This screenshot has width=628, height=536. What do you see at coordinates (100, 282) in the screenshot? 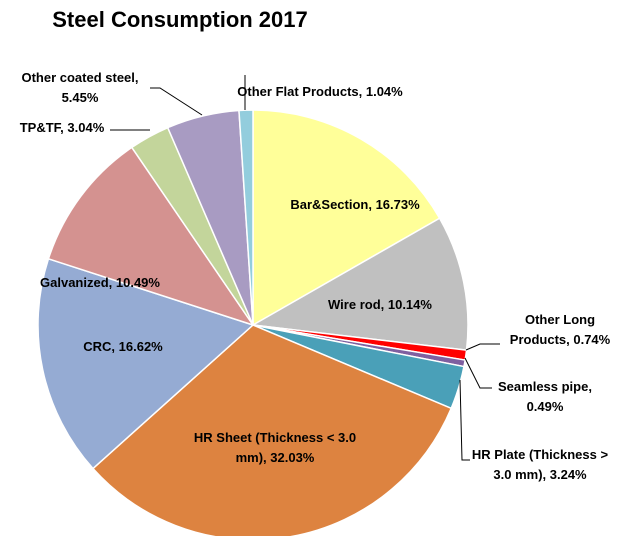
I see `data-label: Galvanized, 10.49%` at bounding box center [100, 282].